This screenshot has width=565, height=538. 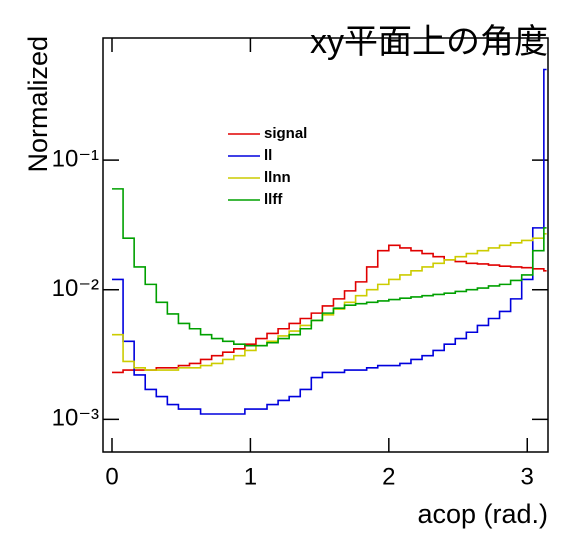 What do you see at coordinates (388, 476) in the screenshot?
I see `x-tick-label: 2` at bounding box center [388, 476].